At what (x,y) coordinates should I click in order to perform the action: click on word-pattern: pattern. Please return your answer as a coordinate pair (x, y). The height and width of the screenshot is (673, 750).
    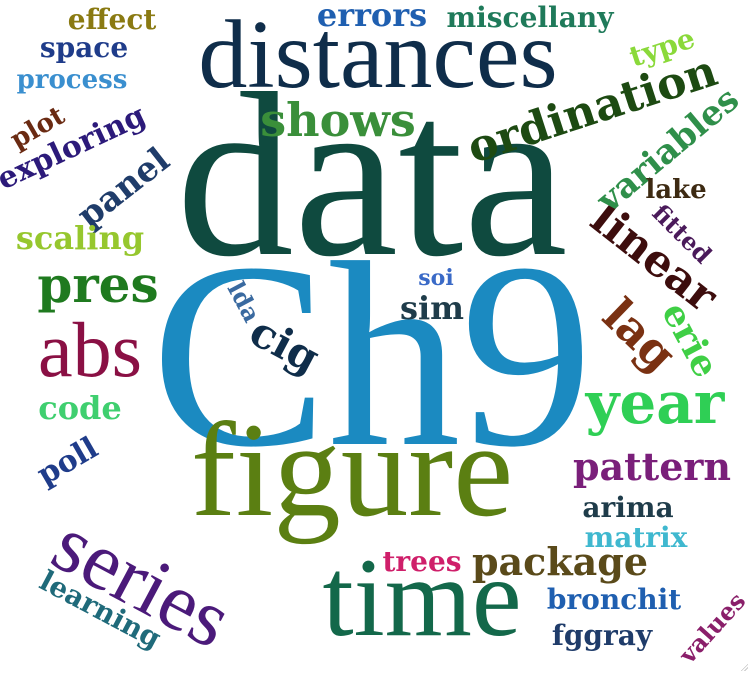
    Looking at the image, I should click on (652, 466).